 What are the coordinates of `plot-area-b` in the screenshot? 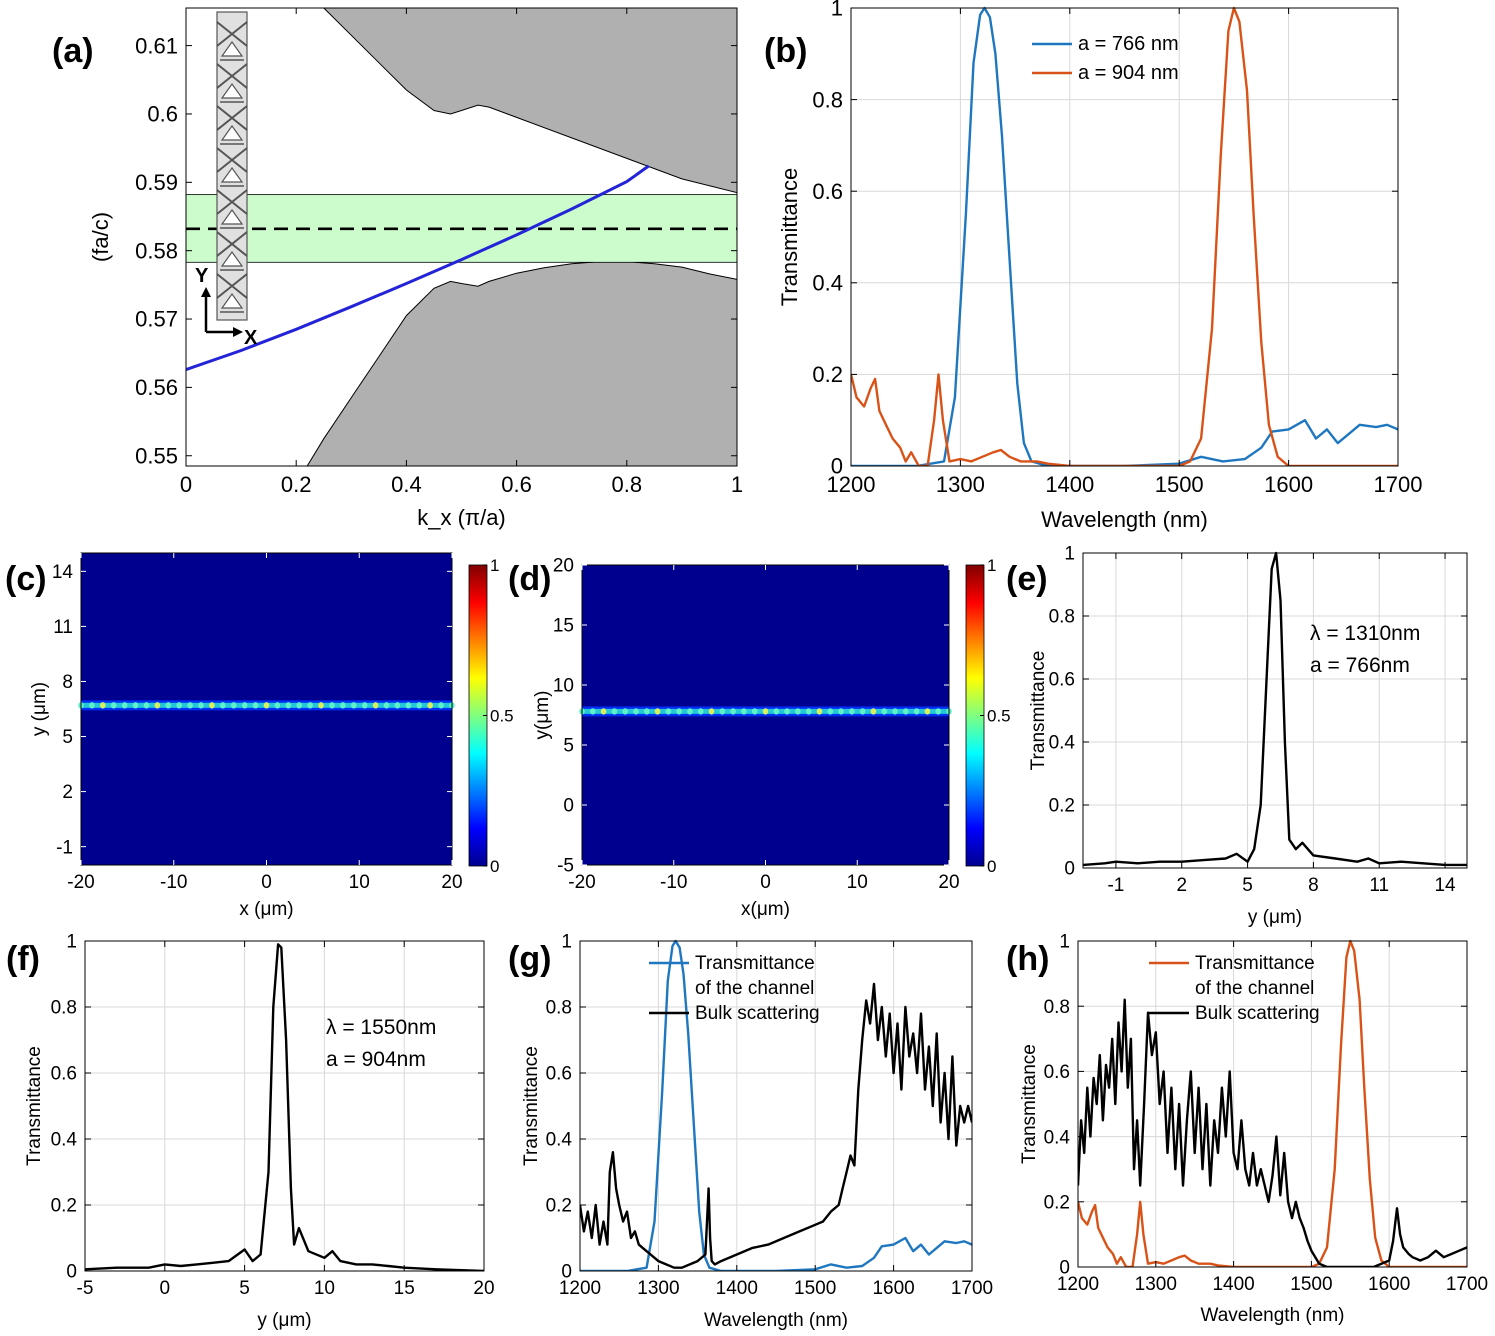 It's located at (1124, 236).